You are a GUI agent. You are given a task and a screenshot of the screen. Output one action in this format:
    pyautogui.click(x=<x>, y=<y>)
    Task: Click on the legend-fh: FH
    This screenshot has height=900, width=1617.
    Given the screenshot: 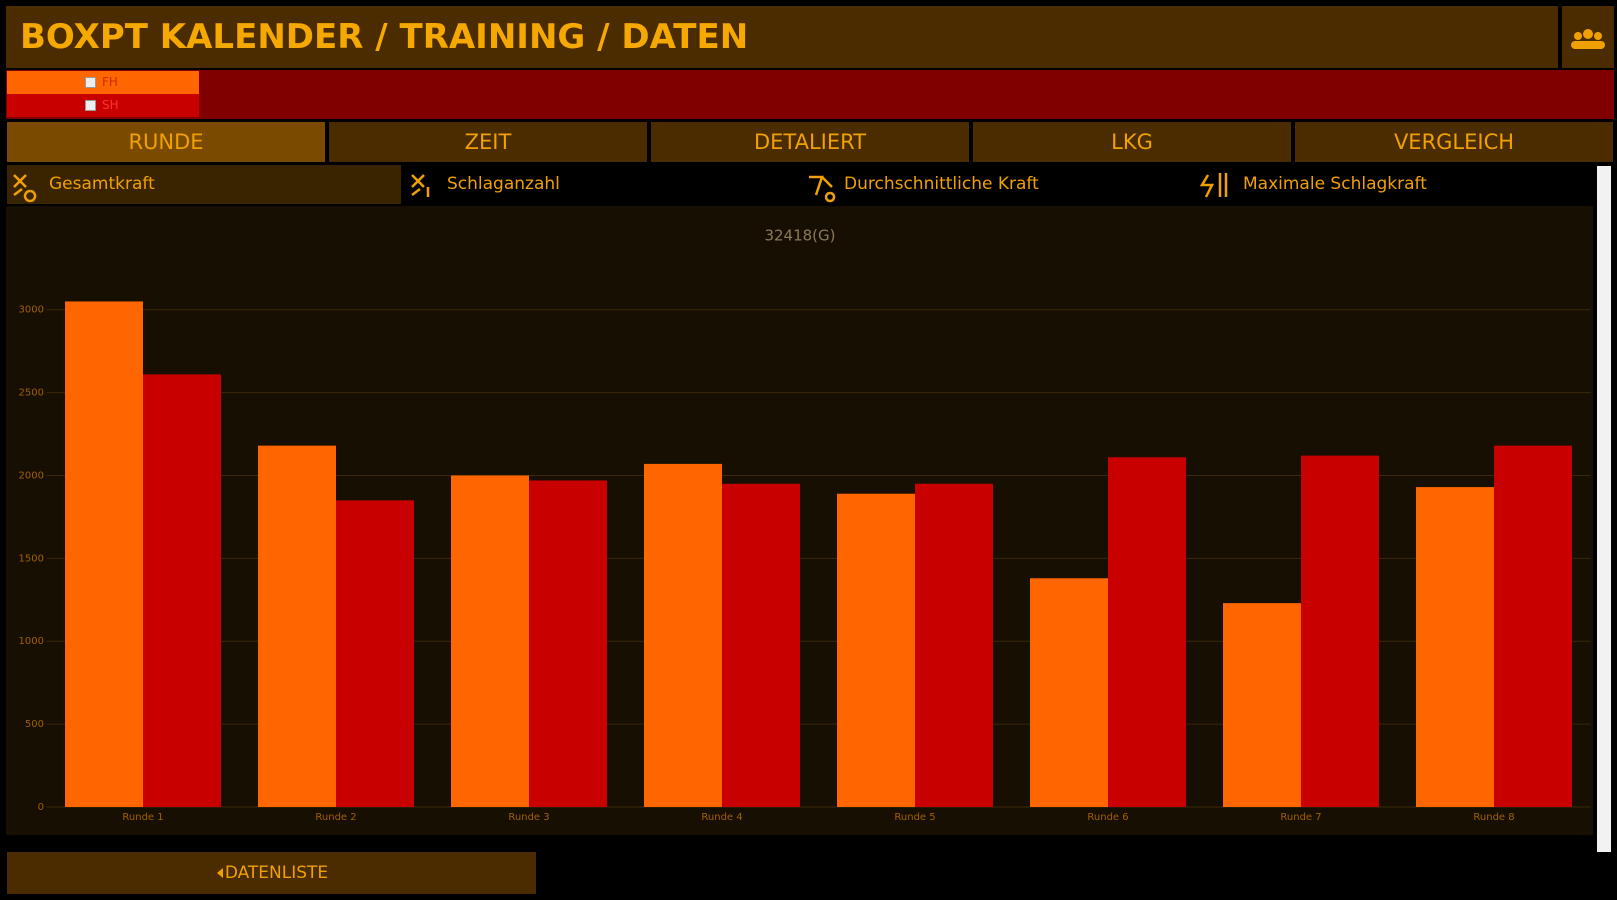 What is the action you would take?
    pyautogui.click(x=103, y=82)
    